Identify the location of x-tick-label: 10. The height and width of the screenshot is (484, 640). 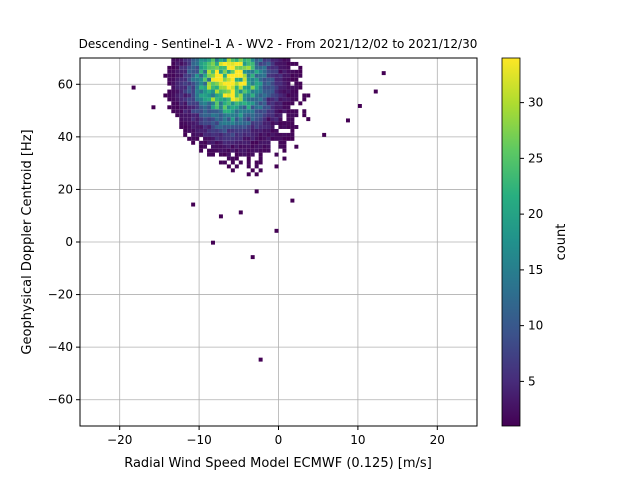
(357, 440).